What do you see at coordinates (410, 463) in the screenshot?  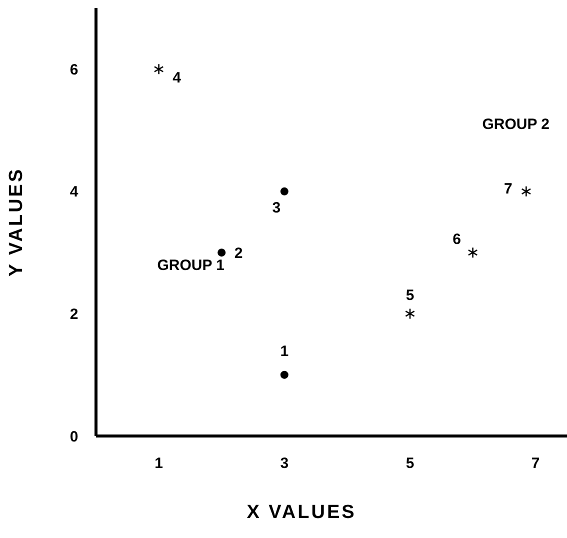 I see `x-tick-label: 5` at bounding box center [410, 463].